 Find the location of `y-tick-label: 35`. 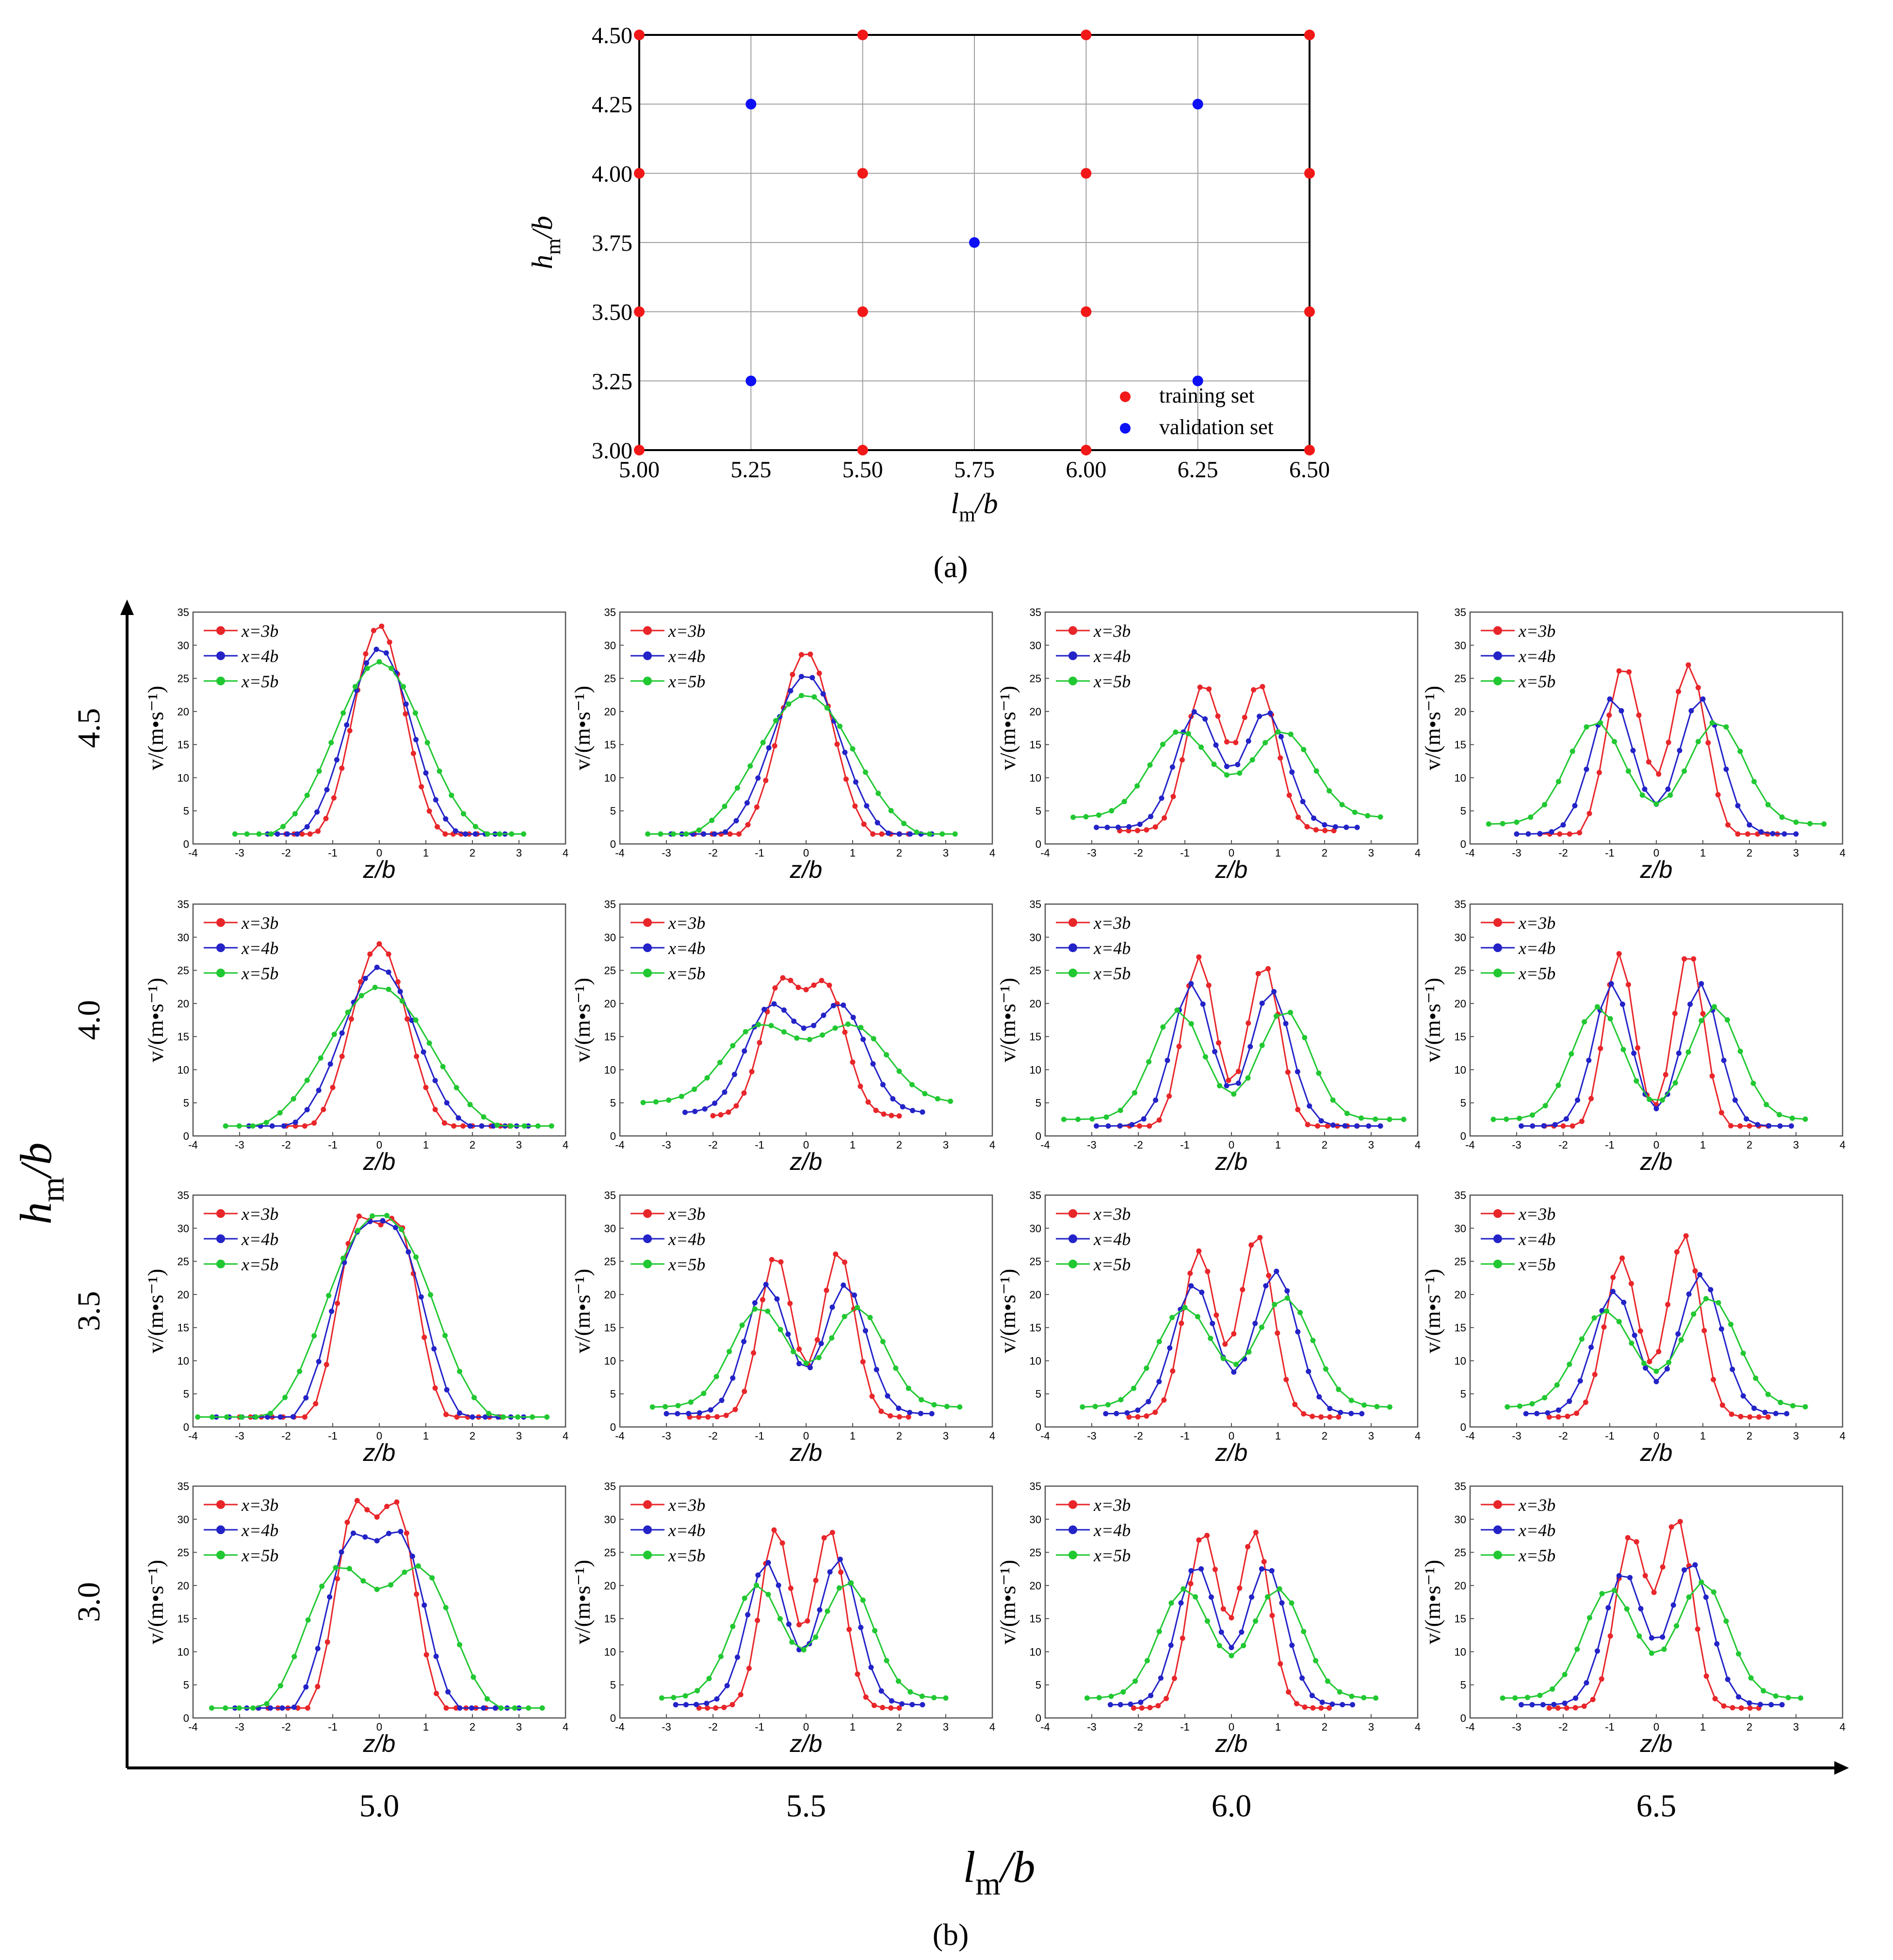

y-tick-label: 35 is located at coordinates (1460, 612).